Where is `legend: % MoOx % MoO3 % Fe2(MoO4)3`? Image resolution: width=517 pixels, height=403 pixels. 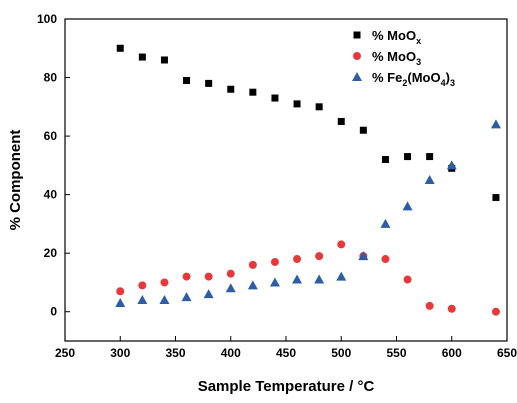 legend: % MoOx % MoO3 % Fe2(MoO4)3 is located at coordinates (403, 58).